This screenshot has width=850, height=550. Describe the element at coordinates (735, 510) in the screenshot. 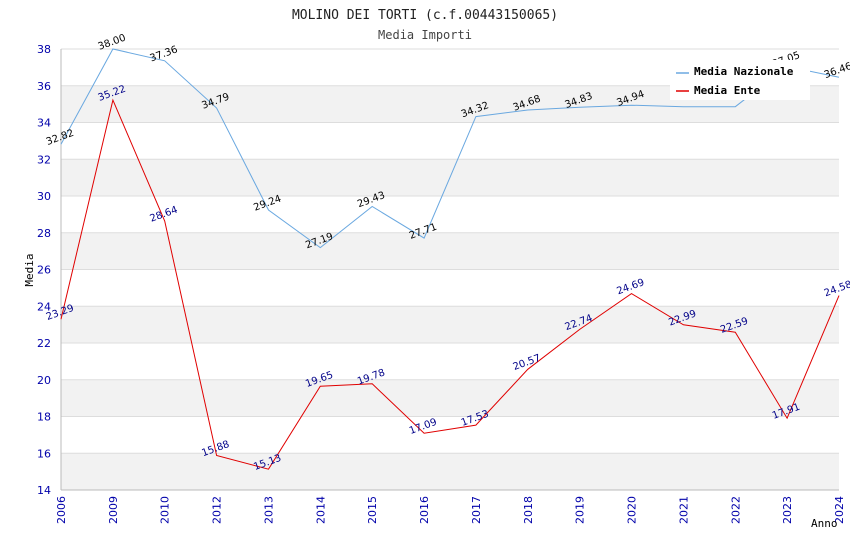

I see `x-tick-label: 2022` at that location.